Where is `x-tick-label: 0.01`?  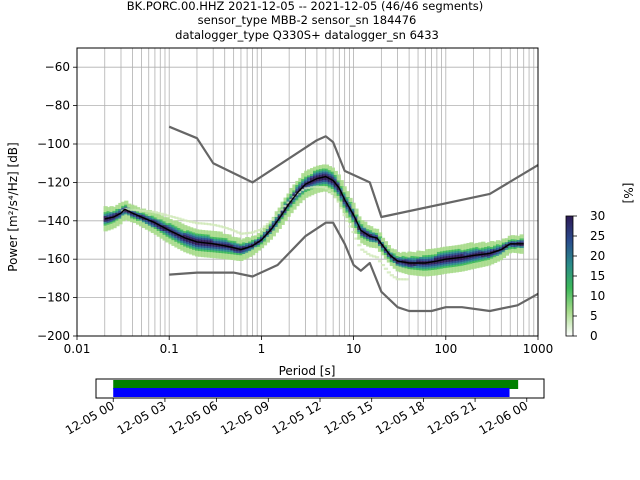
x-tick-label: 0.01 is located at coordinates (77, 349).